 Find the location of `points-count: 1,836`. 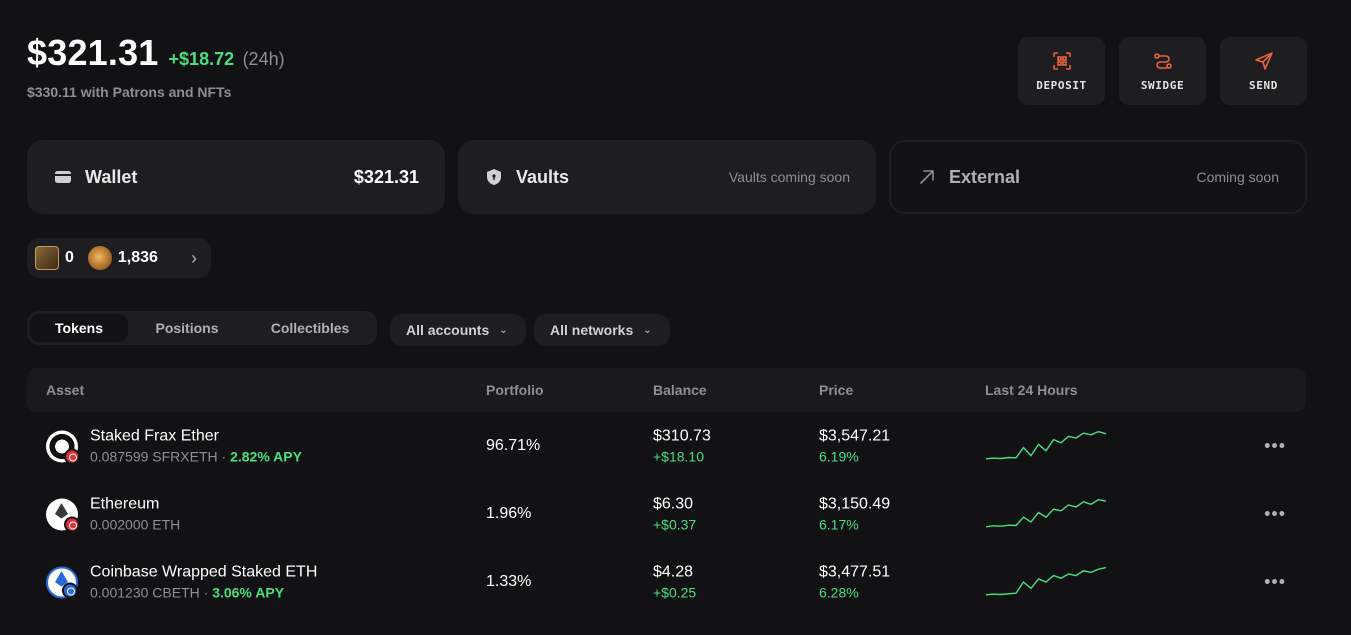

points-count: 1,836 is located at coordinates (137, 257).